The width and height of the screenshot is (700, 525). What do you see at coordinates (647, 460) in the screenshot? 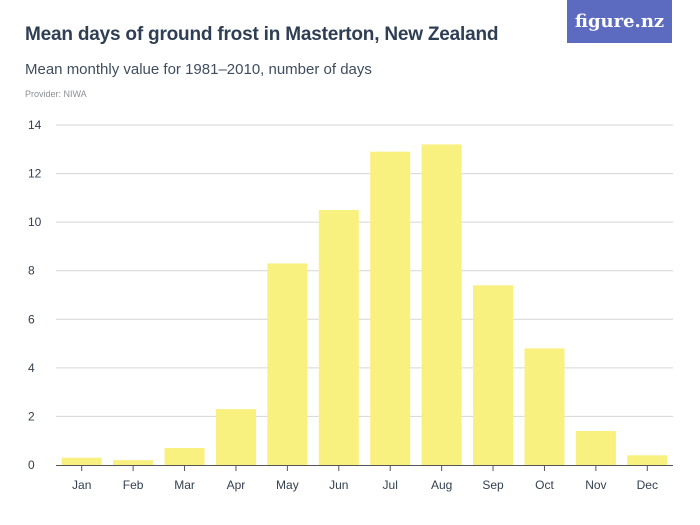
I see `bar-dec` at bounding box center [647, 460].